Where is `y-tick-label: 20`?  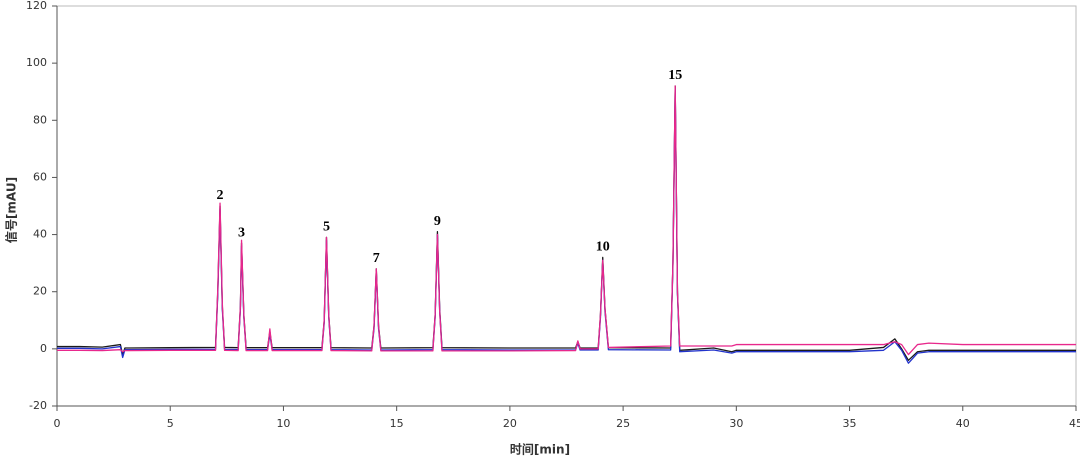 y-tick-label: 20 is located at coordinates (40, 291).